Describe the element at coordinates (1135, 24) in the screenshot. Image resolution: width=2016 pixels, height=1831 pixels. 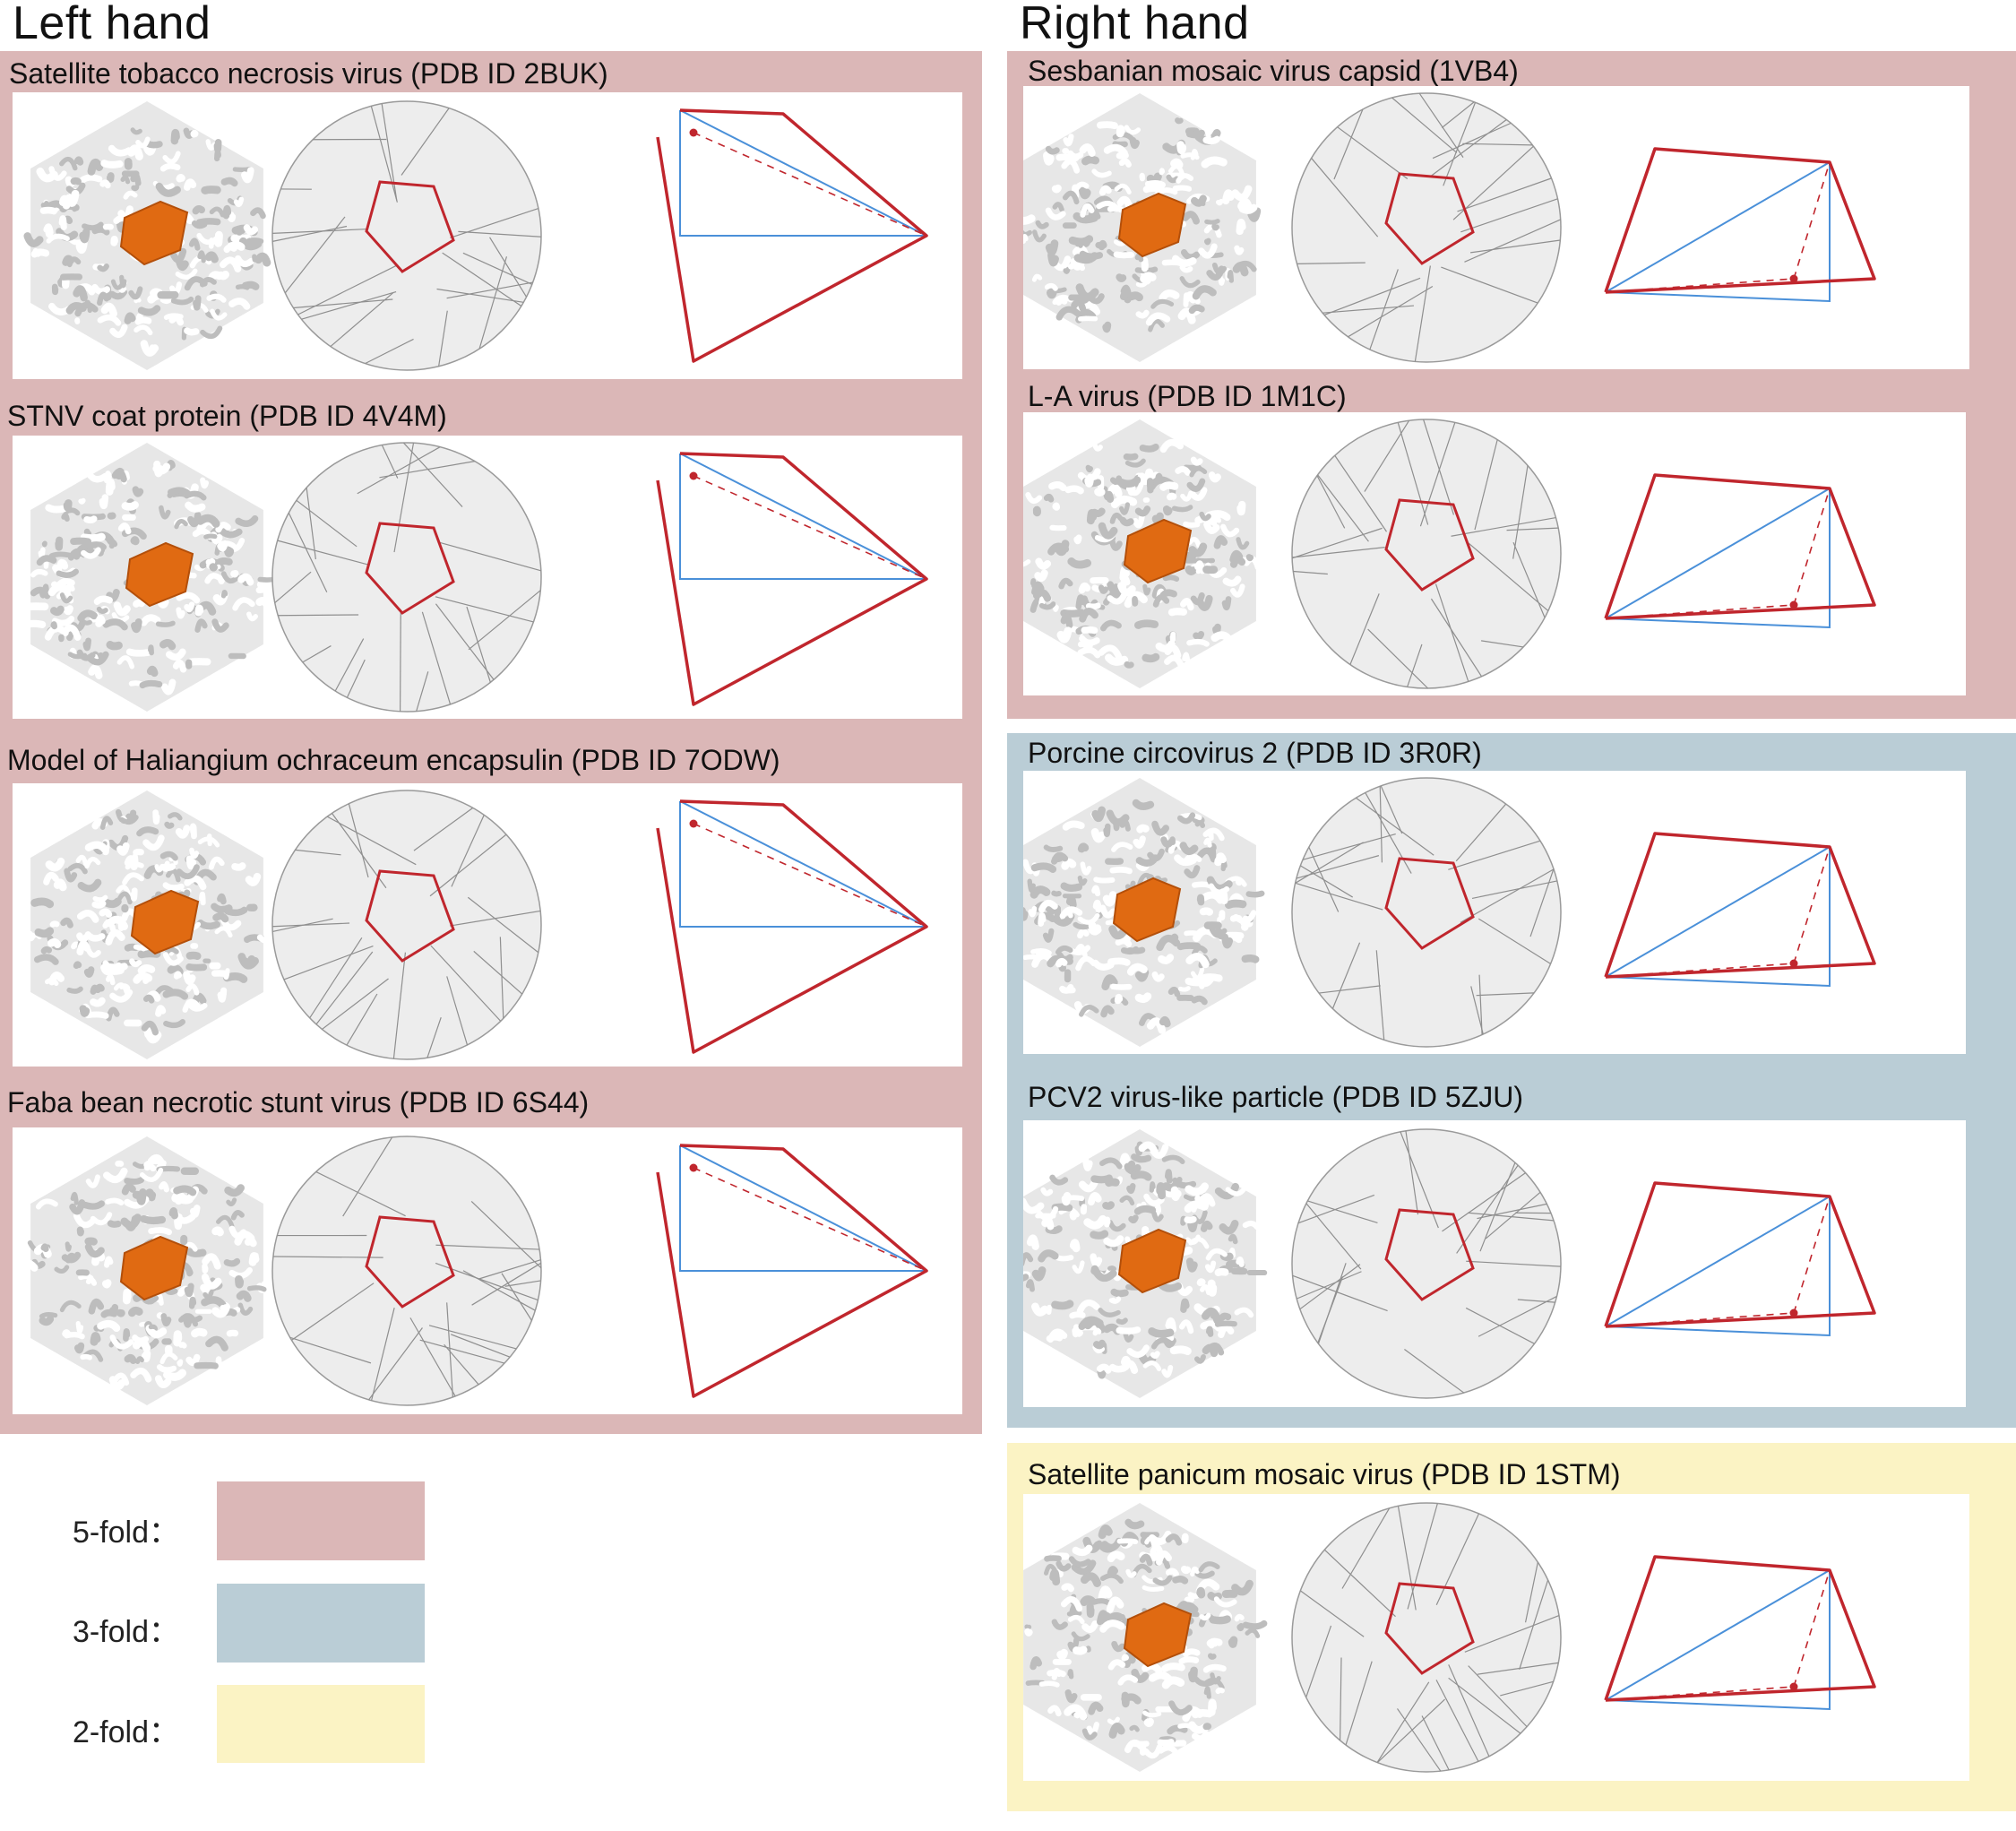
I see `right-hand-heading: Right hand` at that location.